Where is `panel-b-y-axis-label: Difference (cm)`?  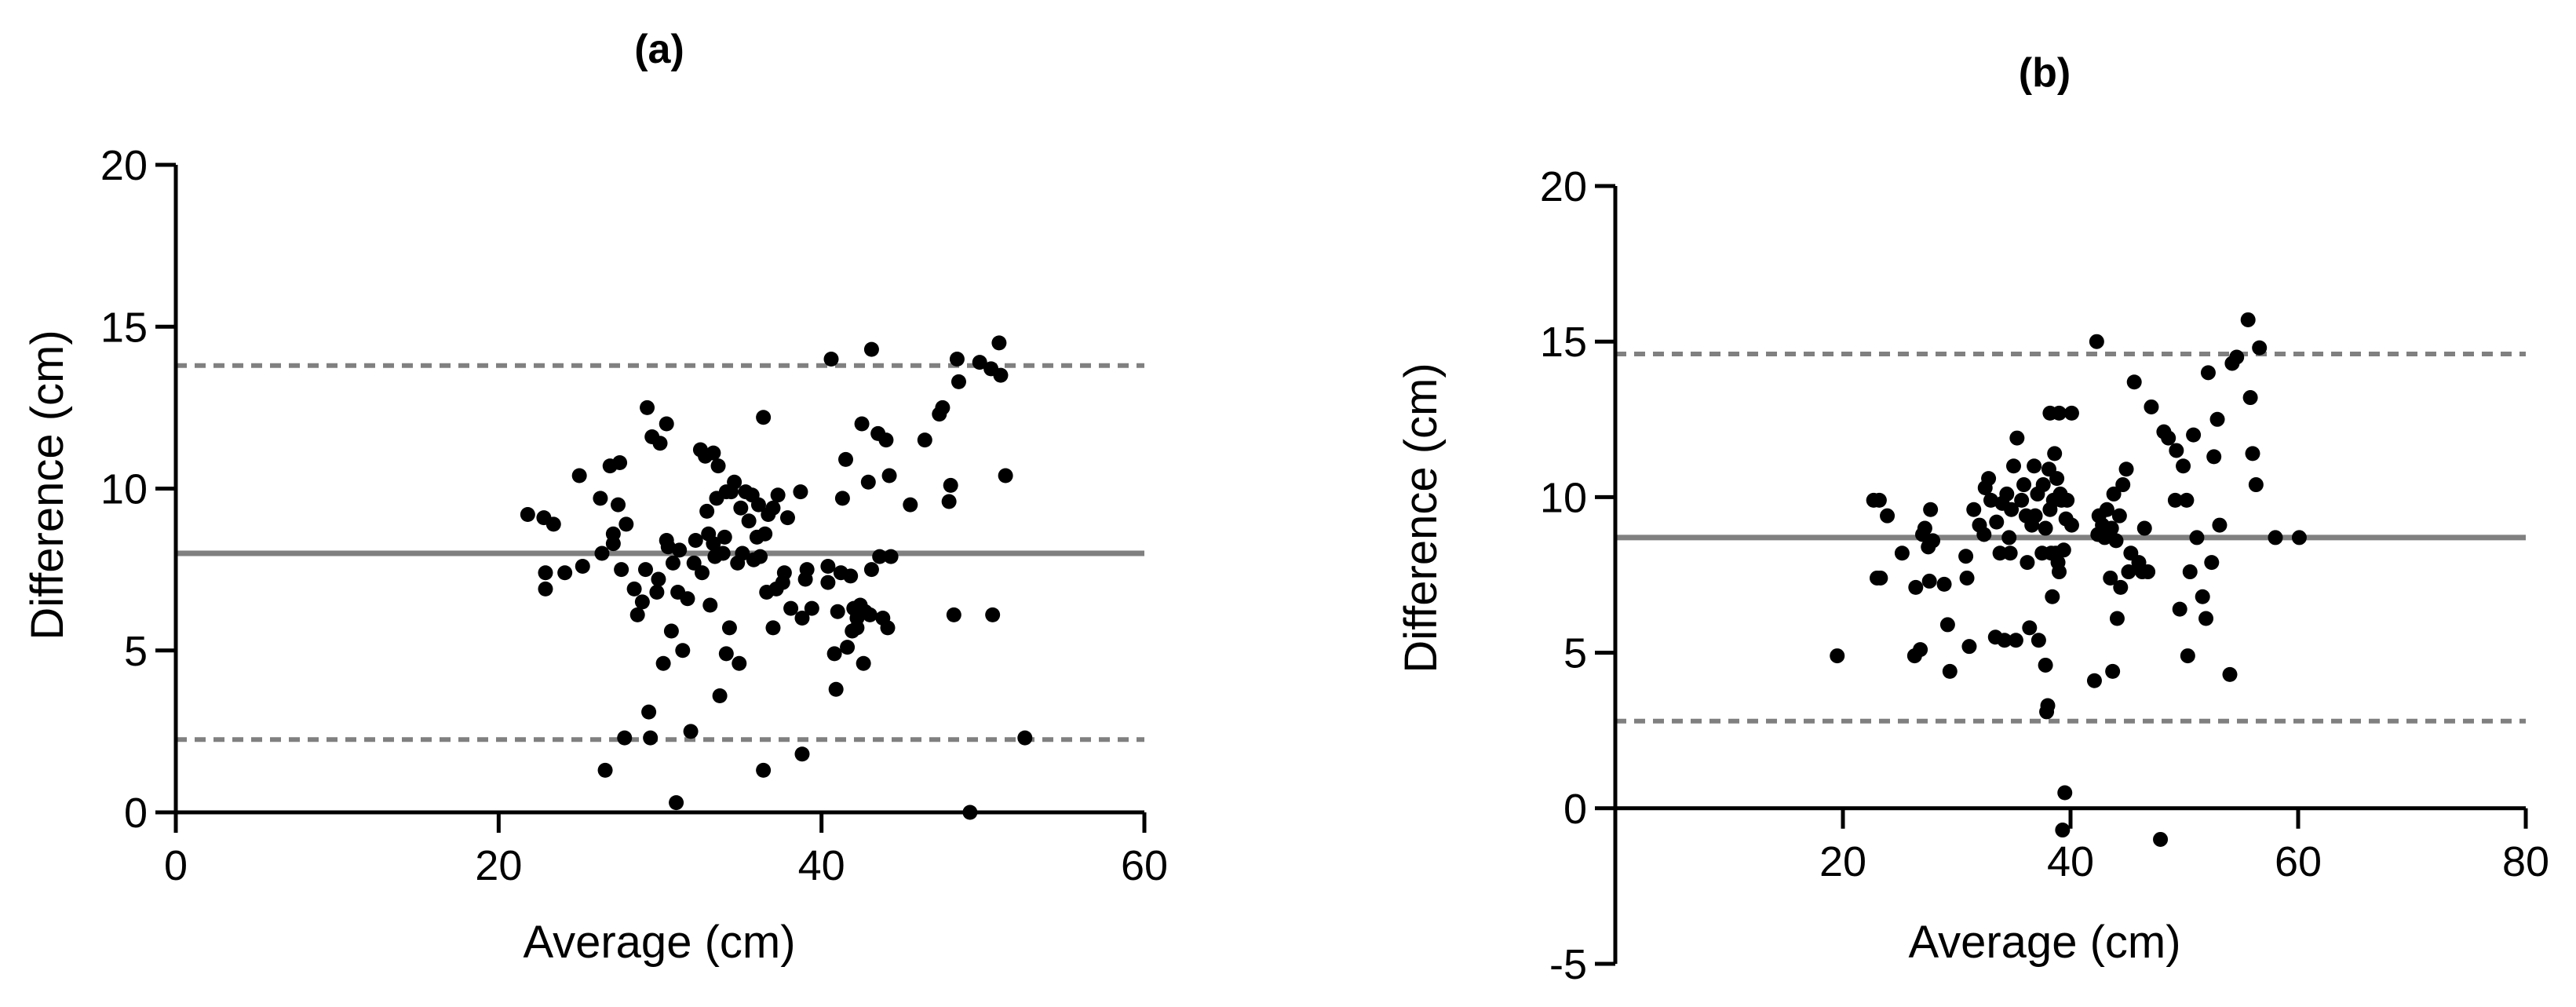 panel-b-y-axis-label: Difference (cm) is located at coordinates (1421, 518).